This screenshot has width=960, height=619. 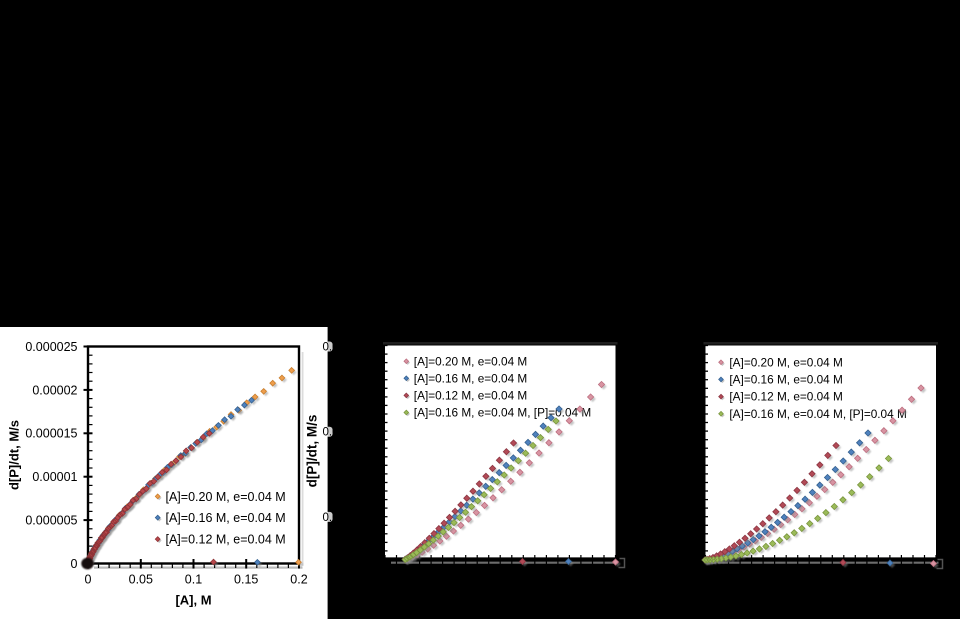 I want to click on svg-text: 0.15, so click(x=246, y=580).